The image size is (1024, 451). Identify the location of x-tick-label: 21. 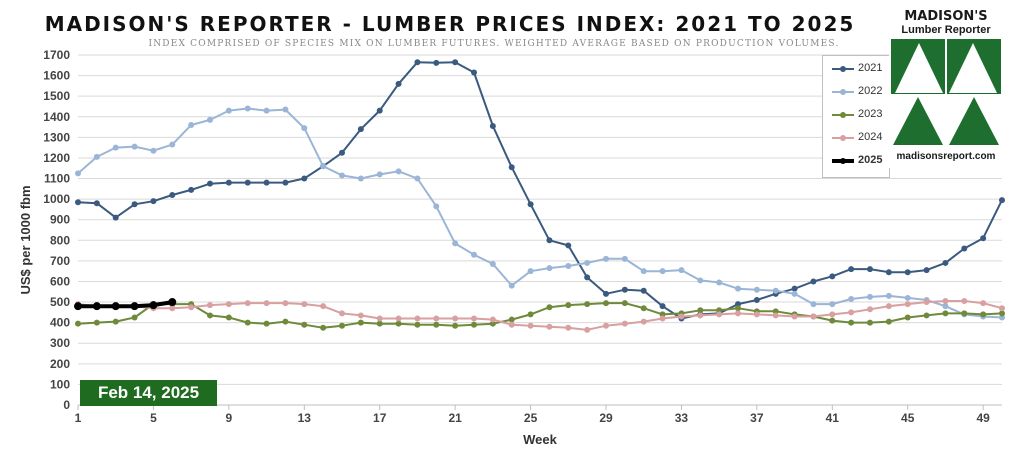
(455, 418).